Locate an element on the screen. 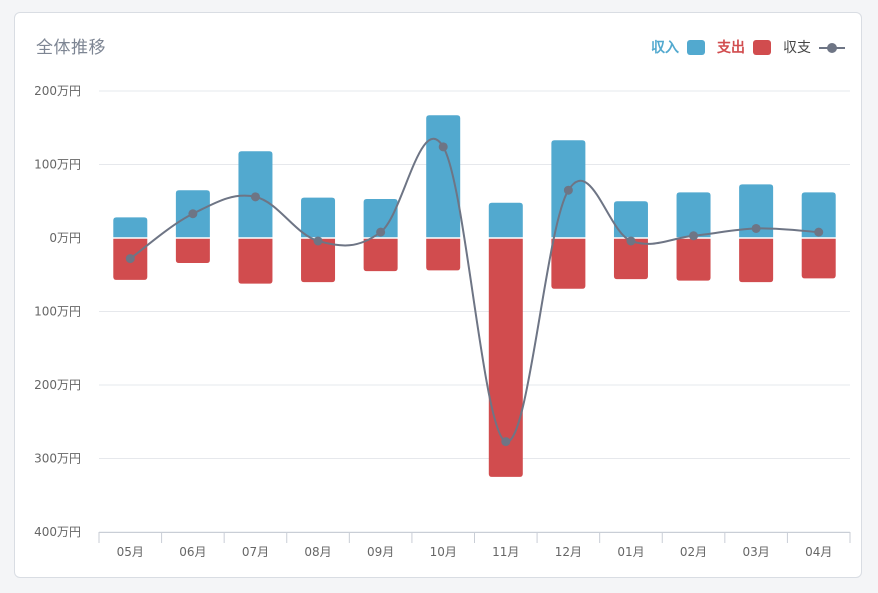  legend-item-balance: 収支 is located at coordinates (814, 47).